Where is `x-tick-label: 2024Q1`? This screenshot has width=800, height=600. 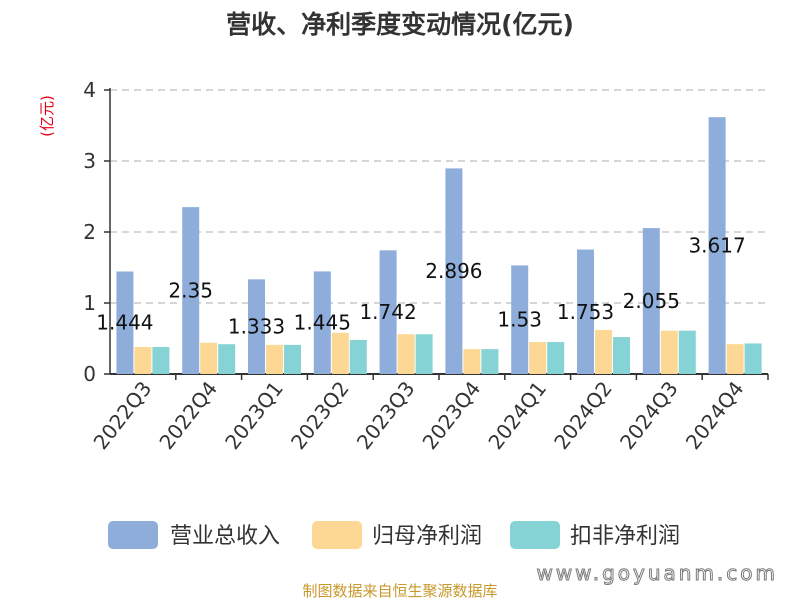
x-tick-label: 2024Q1 is located at coordinates (517, 415).